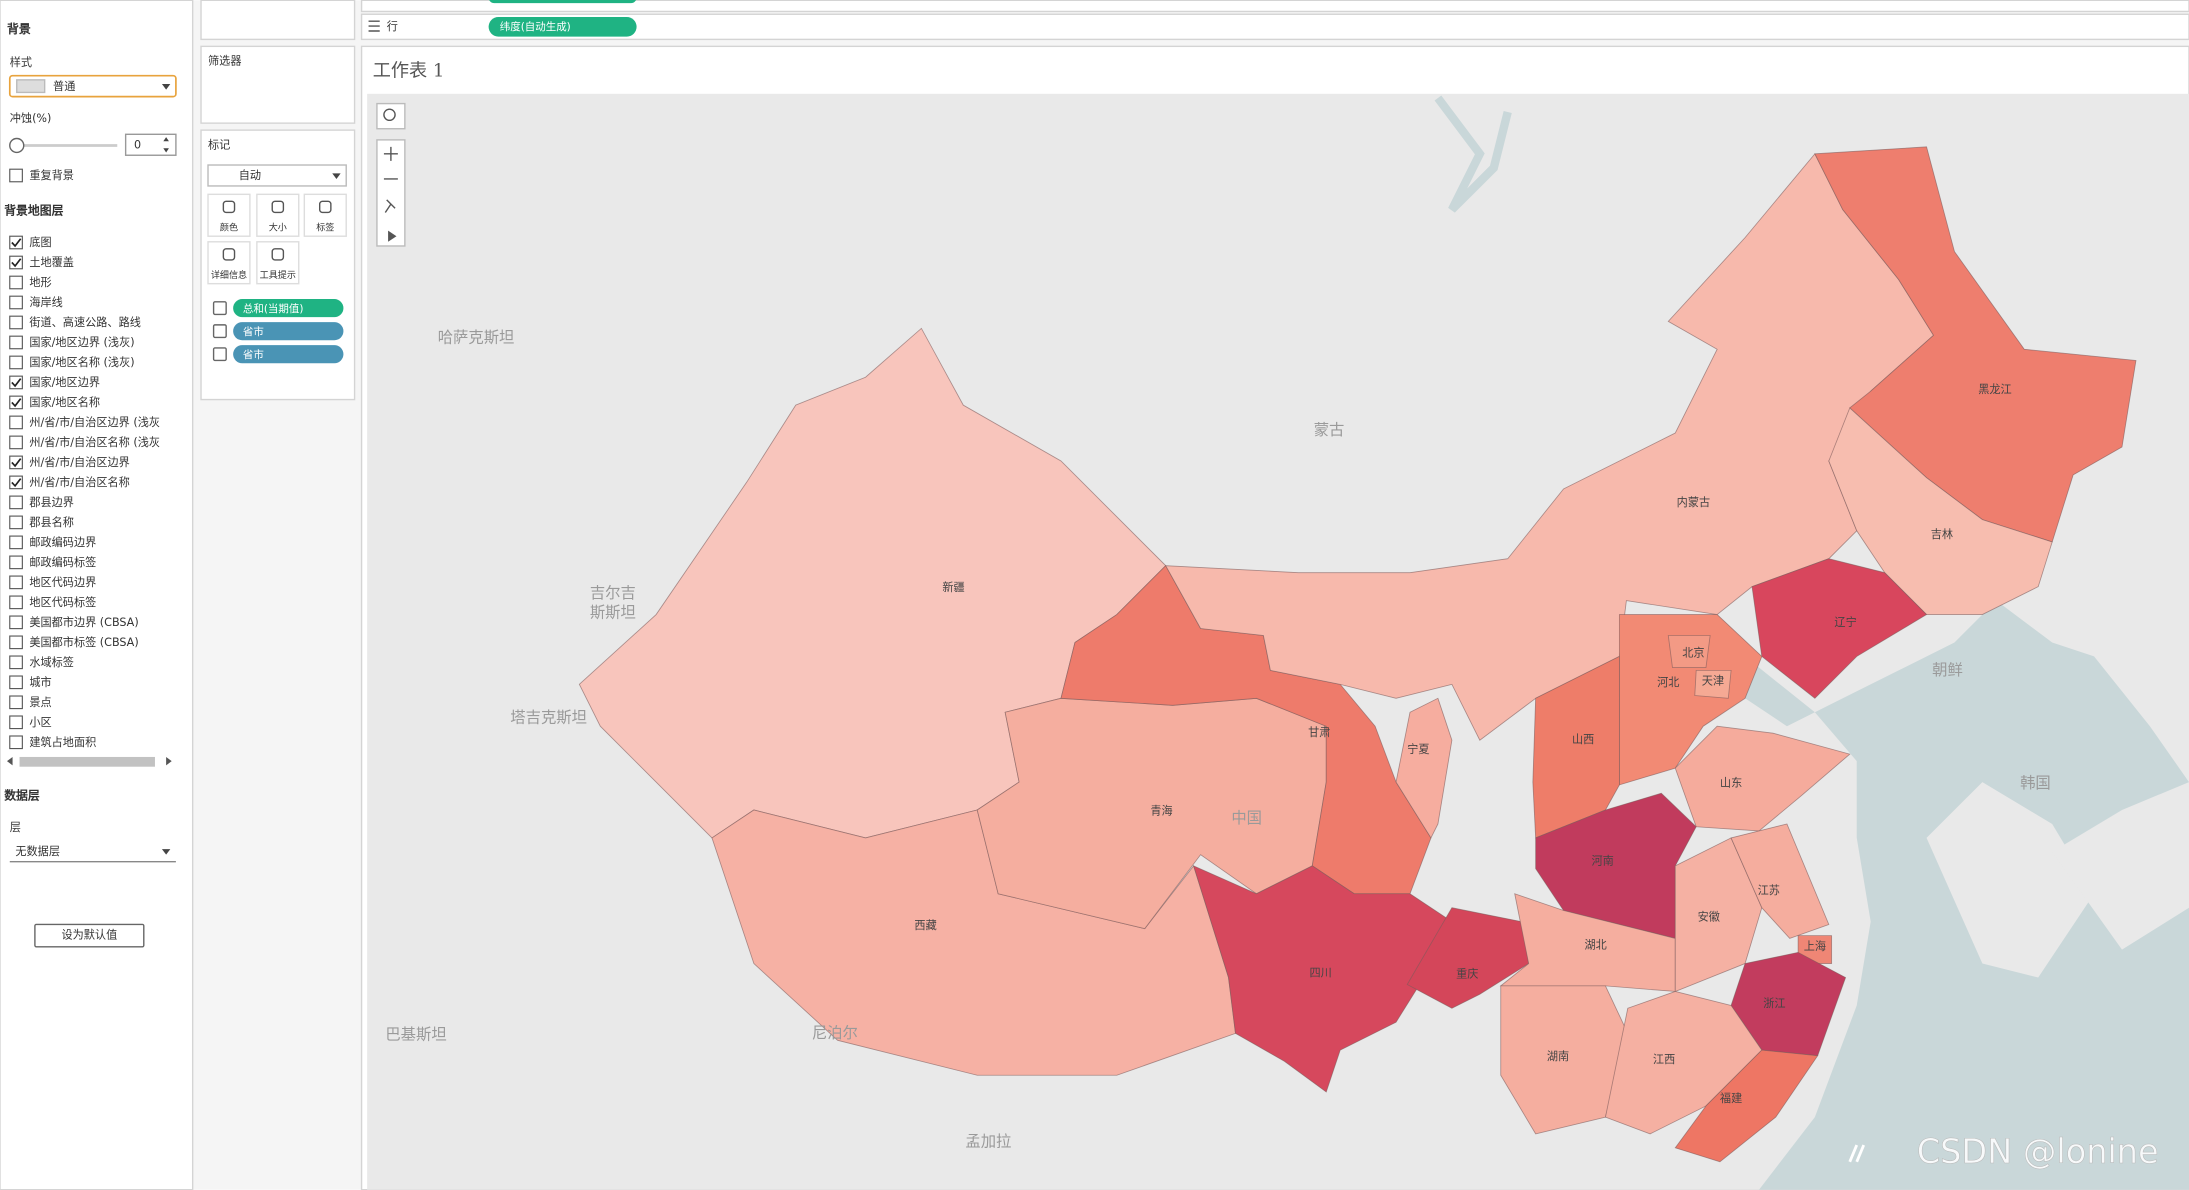 Image resolution: width=2189 pixels, height=1190 pixels. I want to click on mark-button-label: 标签, so click(325, 227).